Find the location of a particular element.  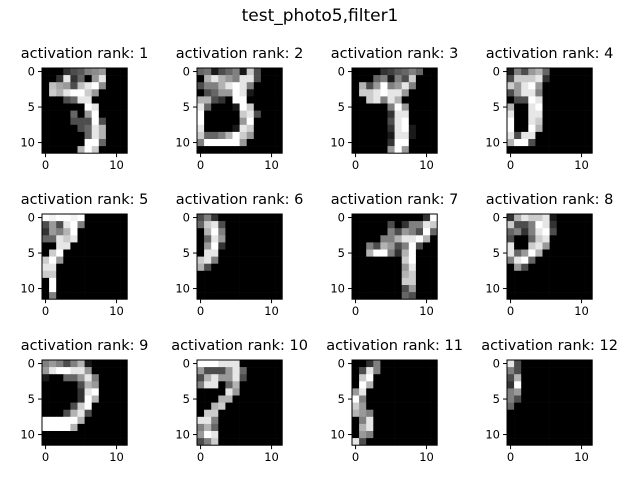

y-tick-label: 0 is located at coordinates (496, 364).